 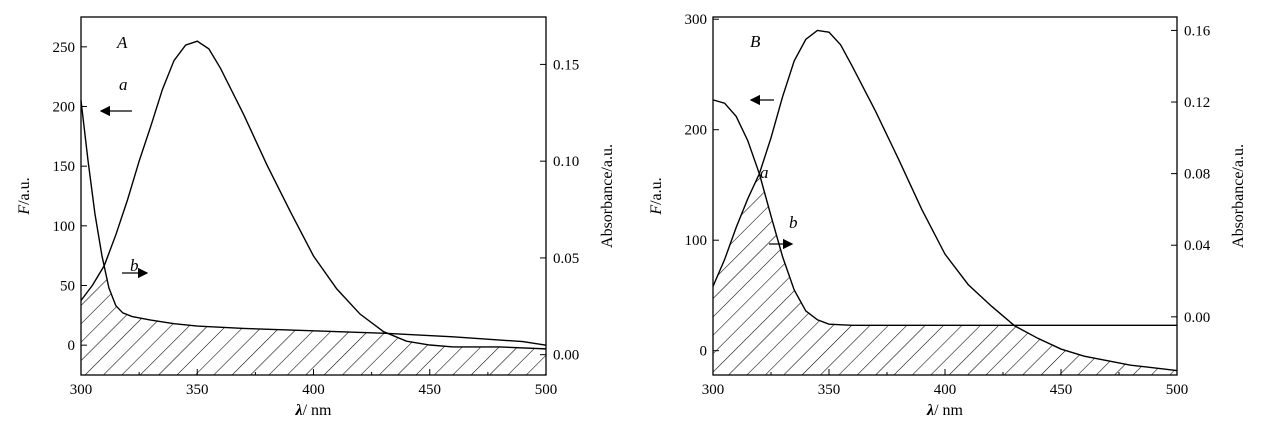 What do you see at coordinates (1197, 246) in the screenshot?
I see `y2-tick-label: 0.04` at bounding box center [1197, 246].